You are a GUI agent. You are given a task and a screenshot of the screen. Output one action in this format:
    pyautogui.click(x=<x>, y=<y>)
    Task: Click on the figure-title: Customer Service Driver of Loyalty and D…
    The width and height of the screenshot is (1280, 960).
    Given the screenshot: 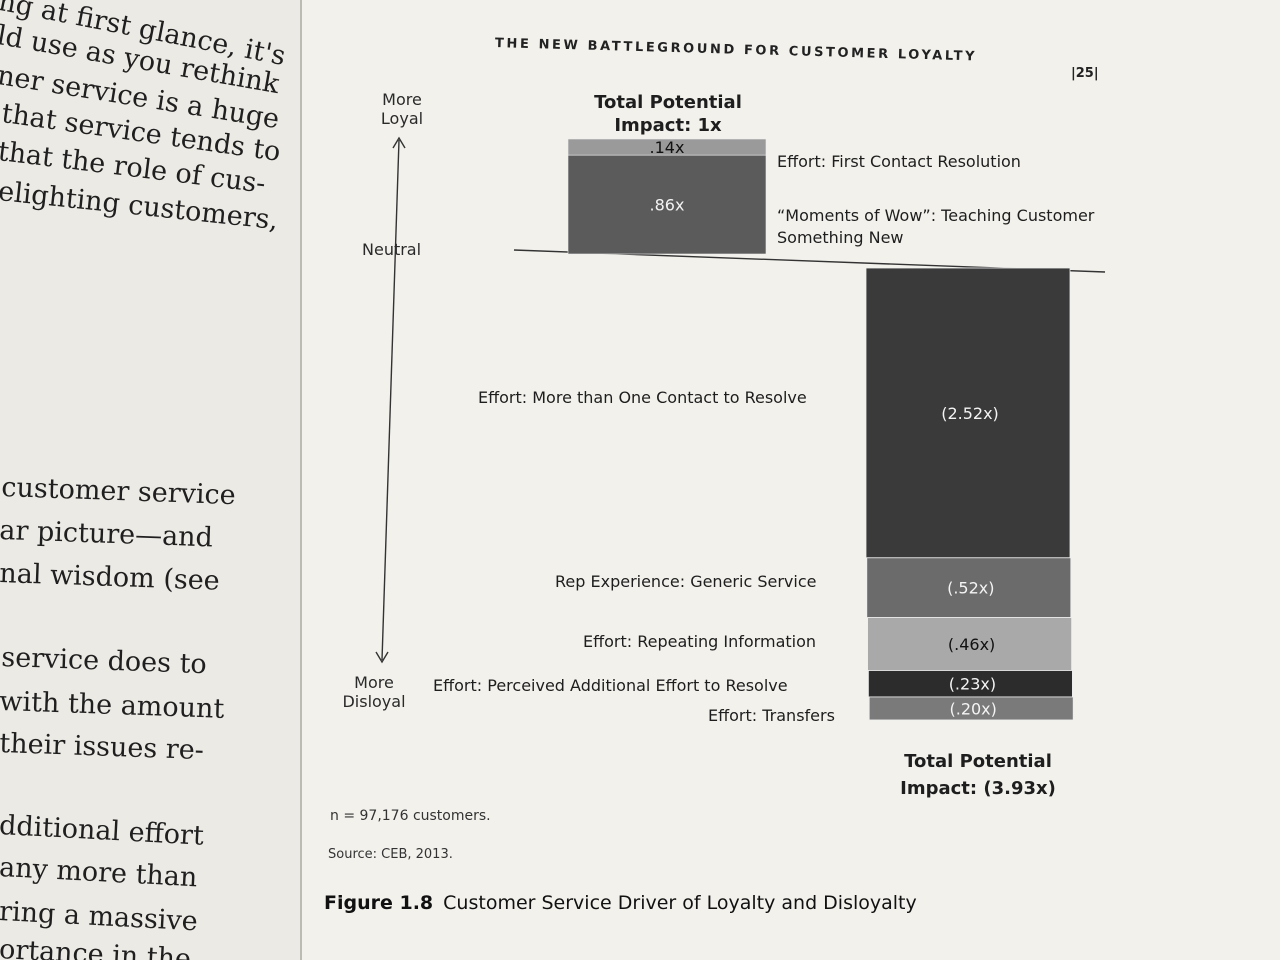 What is the action you would take?
    pyautogui.click(x=680, y=903)
    